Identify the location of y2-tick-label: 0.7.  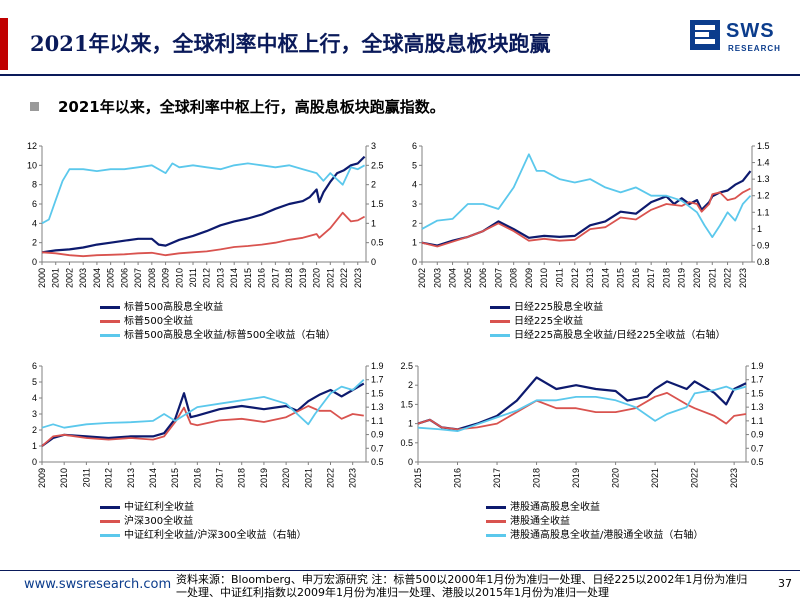
(377, 448).